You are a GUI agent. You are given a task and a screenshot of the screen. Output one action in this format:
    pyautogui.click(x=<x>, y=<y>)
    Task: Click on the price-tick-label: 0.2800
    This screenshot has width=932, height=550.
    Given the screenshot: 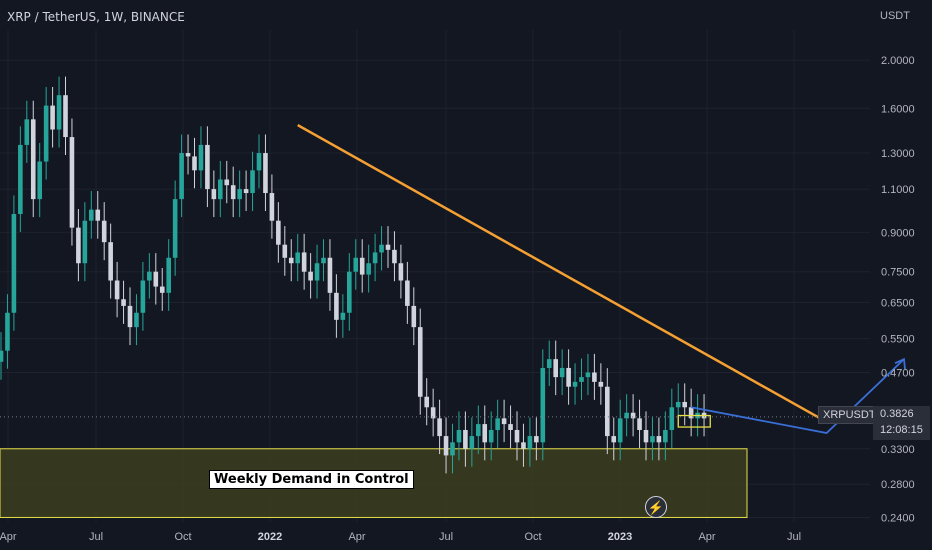 What is the action you would take?
    pyautogui.click(x=898, y=485)
    